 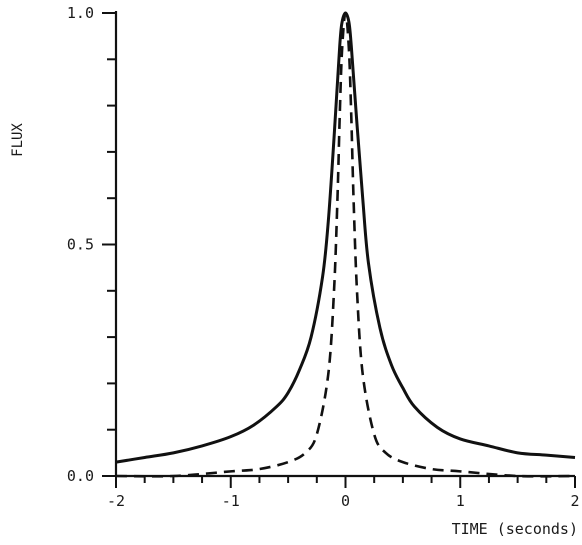 I want to click on x-tick-label: -1, so click(x=231, y=501).